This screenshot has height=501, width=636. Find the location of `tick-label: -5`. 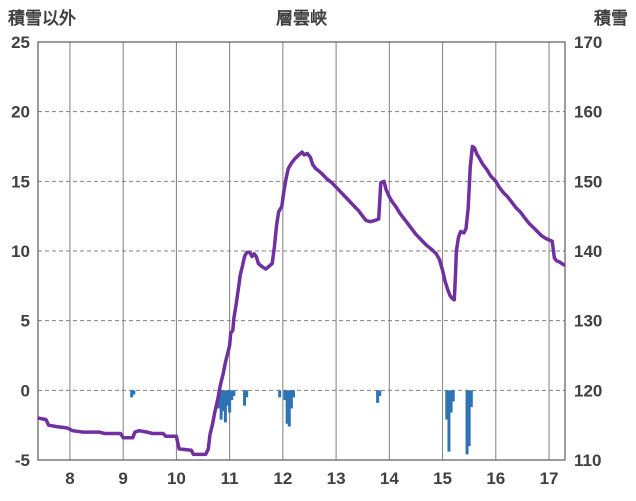

tick-label: -5 is located at coordinates (22, 460).